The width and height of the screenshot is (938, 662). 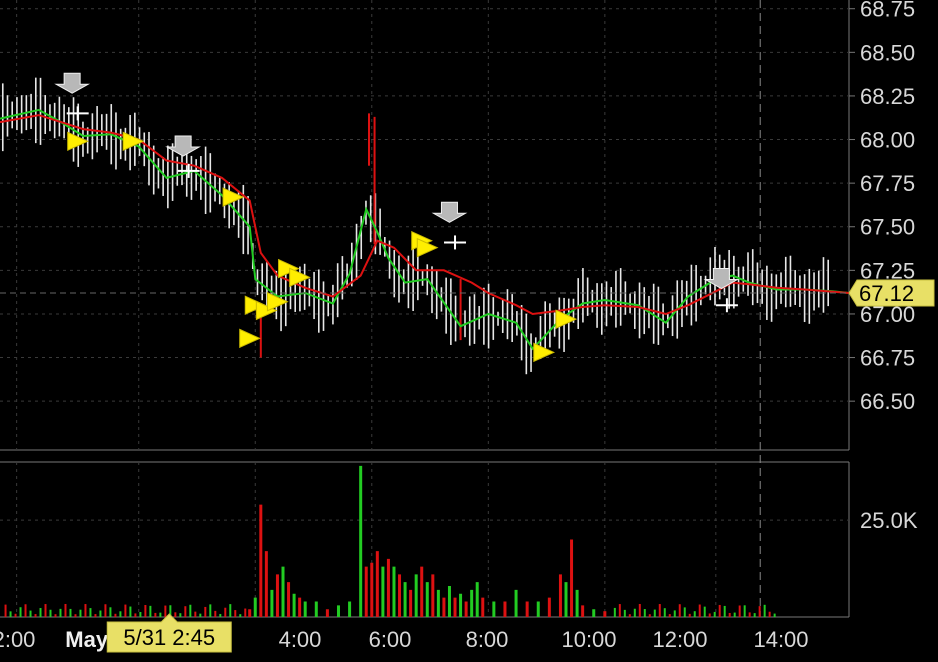 I want to click on price-tick-label: 66.75, so click(x=887, y=358).